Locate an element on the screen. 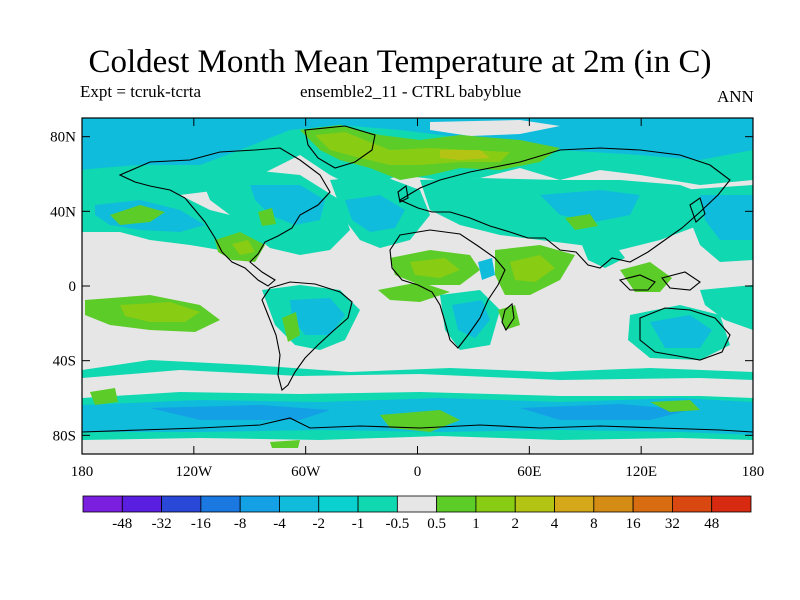  pacific-warm-patch is located at coordinates (137, 215).